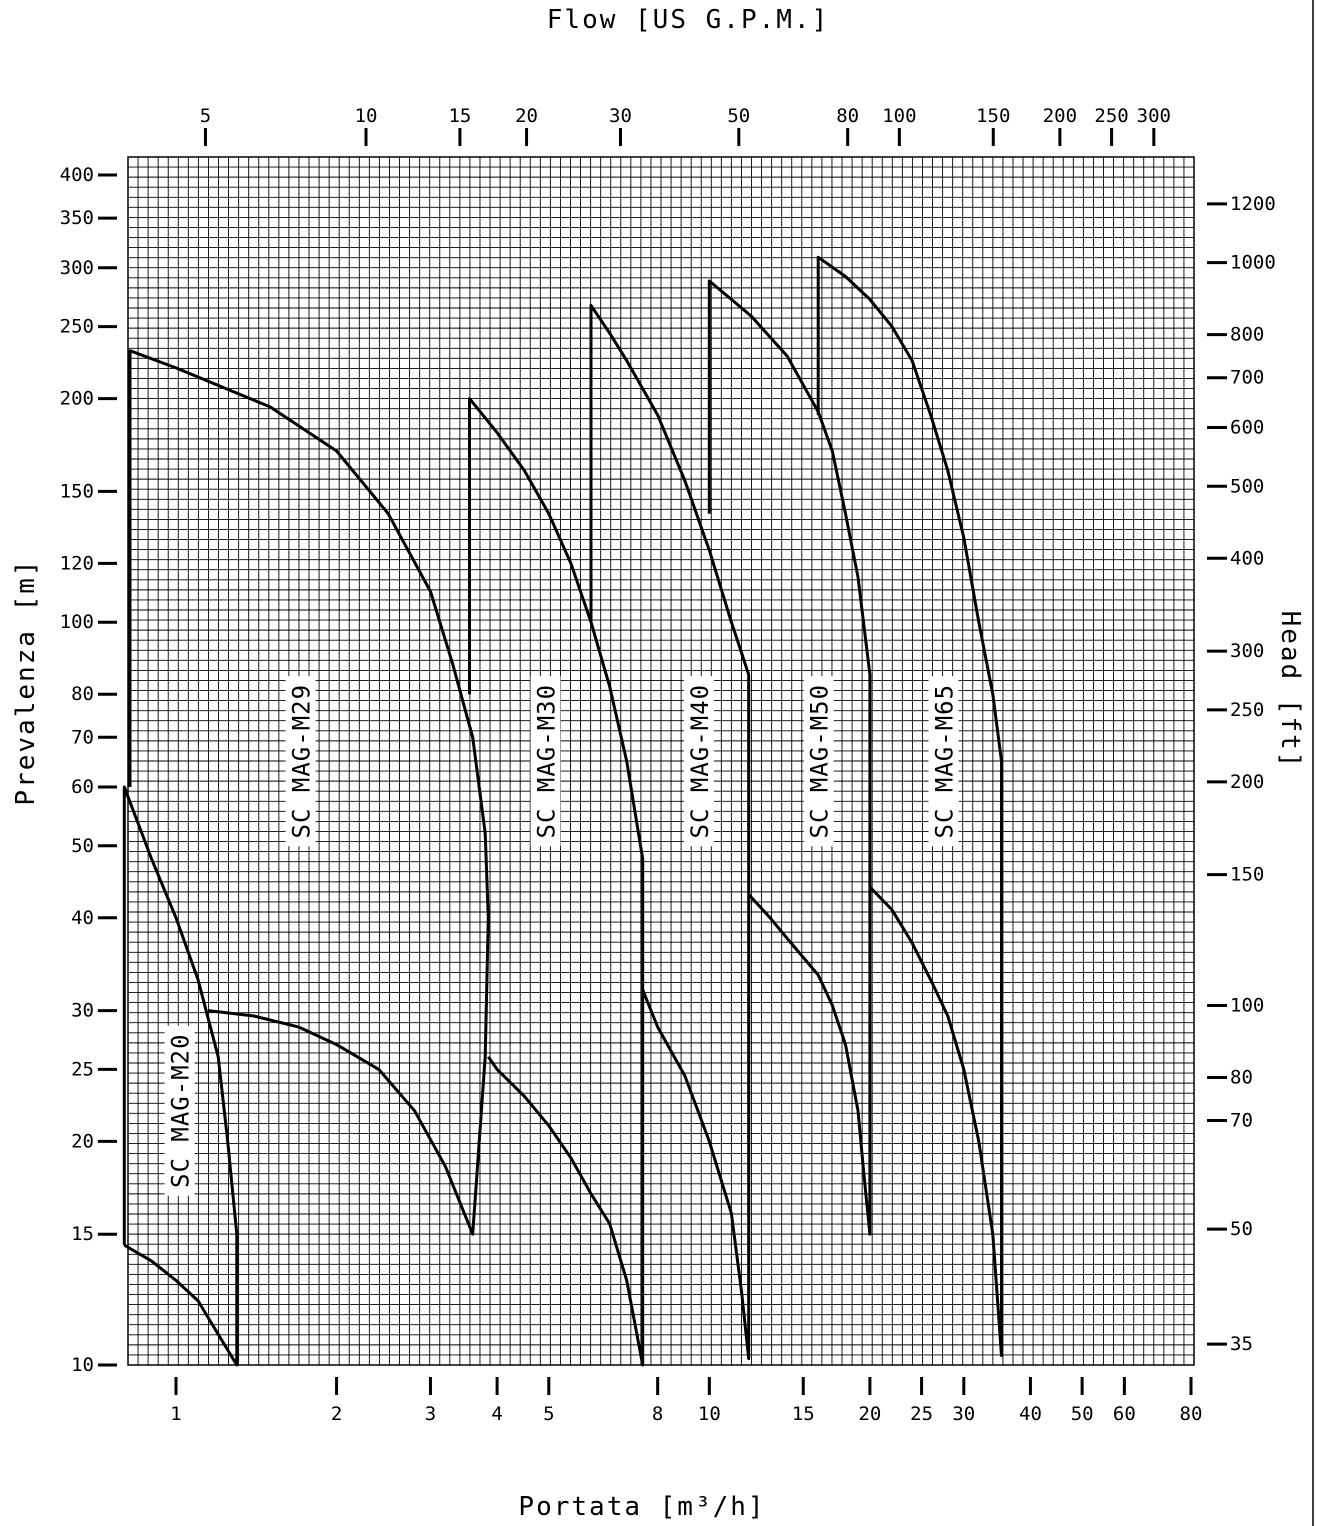  I want to click on series-label: SC MAG-M65, so click(945, 761).